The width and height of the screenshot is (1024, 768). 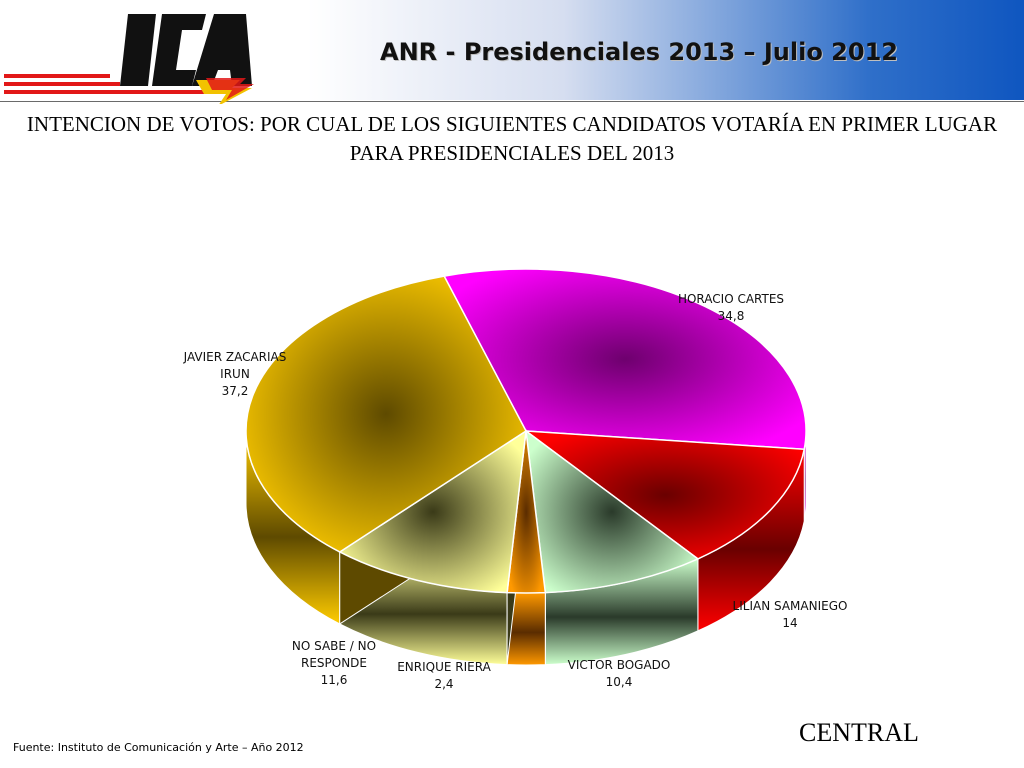 What do you see at coordinates (334, 663) in the screenshot?
I see `slice-name-label: RESPONDE` at bounding box center [334, 663].